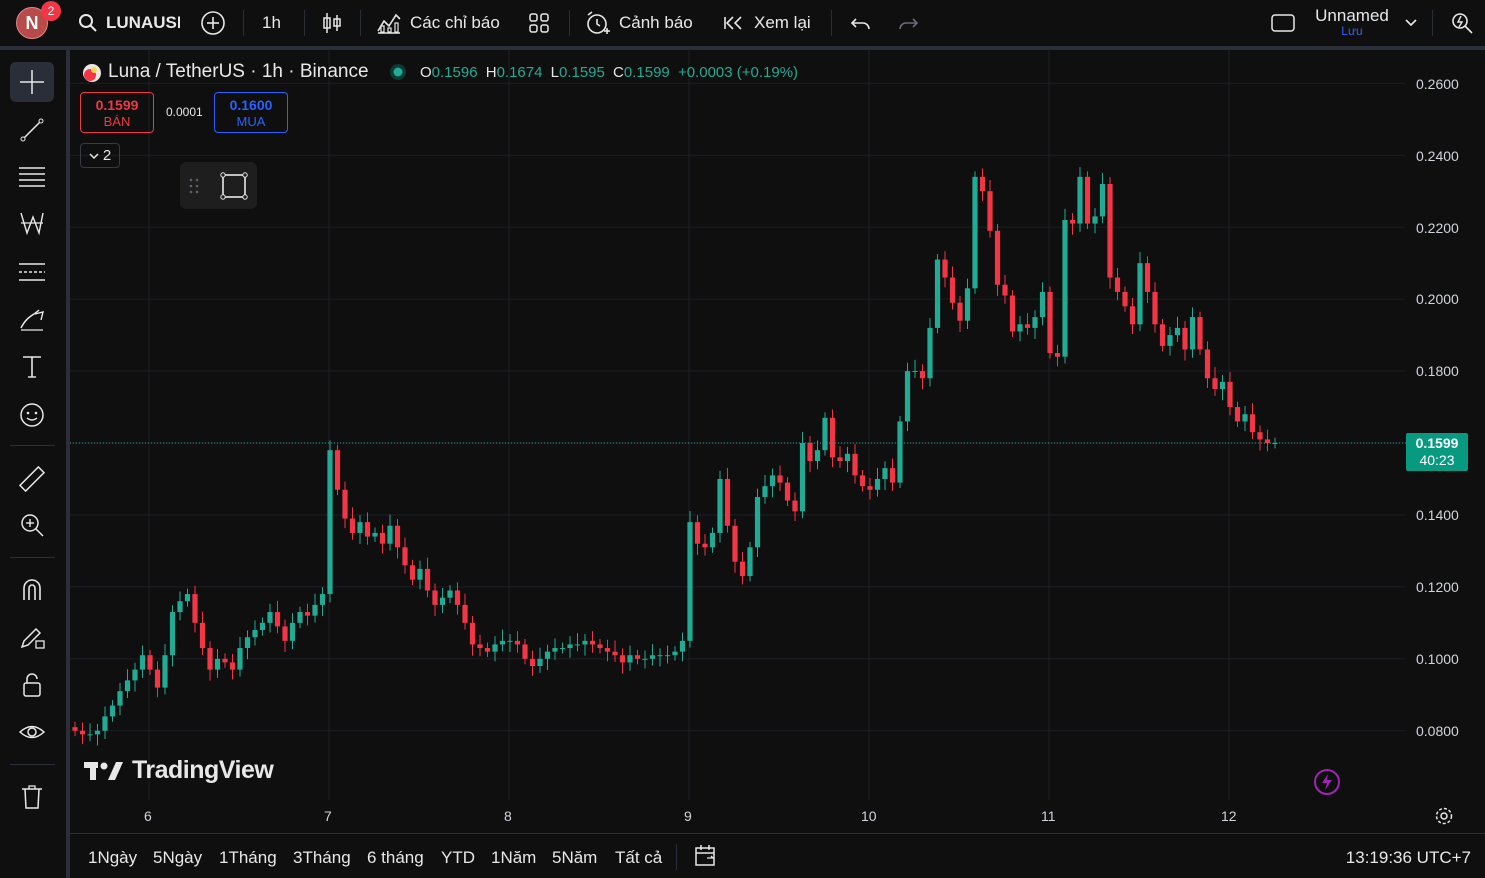 The width and height of the screenshot is (1485, 878). What do you see at coordinates (1327, 782) in the screenshot?
I see `lightning-icon` at bounding box center [1327, 782].